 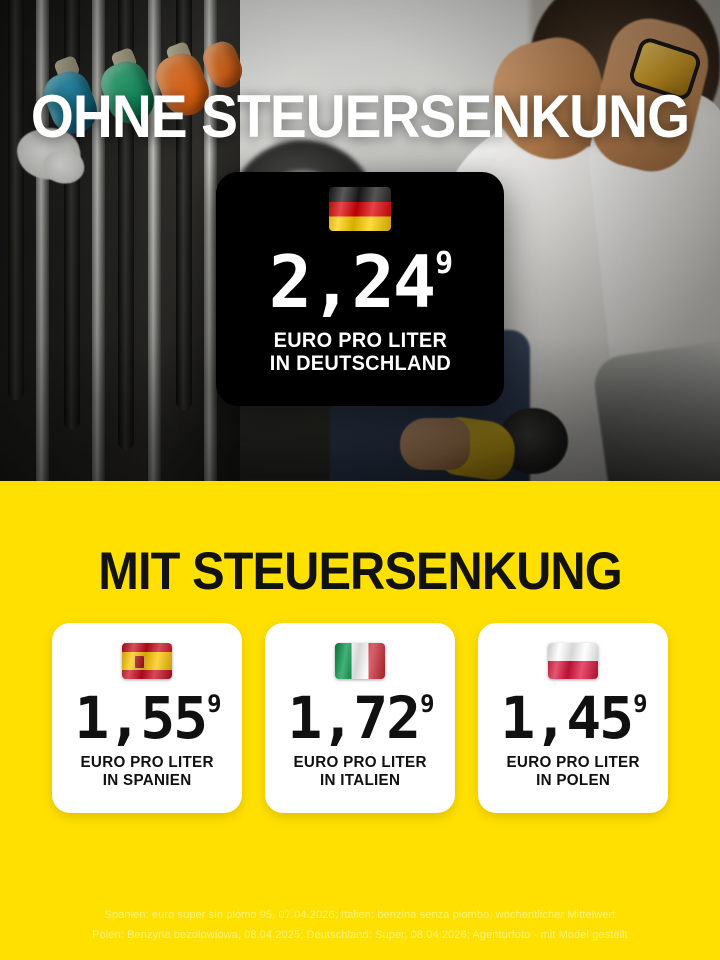 I want to click on price-card-germany: 2,24 9 EURO PRO LITER IN DEUTSCHLAND, so click(x=360, y=289).